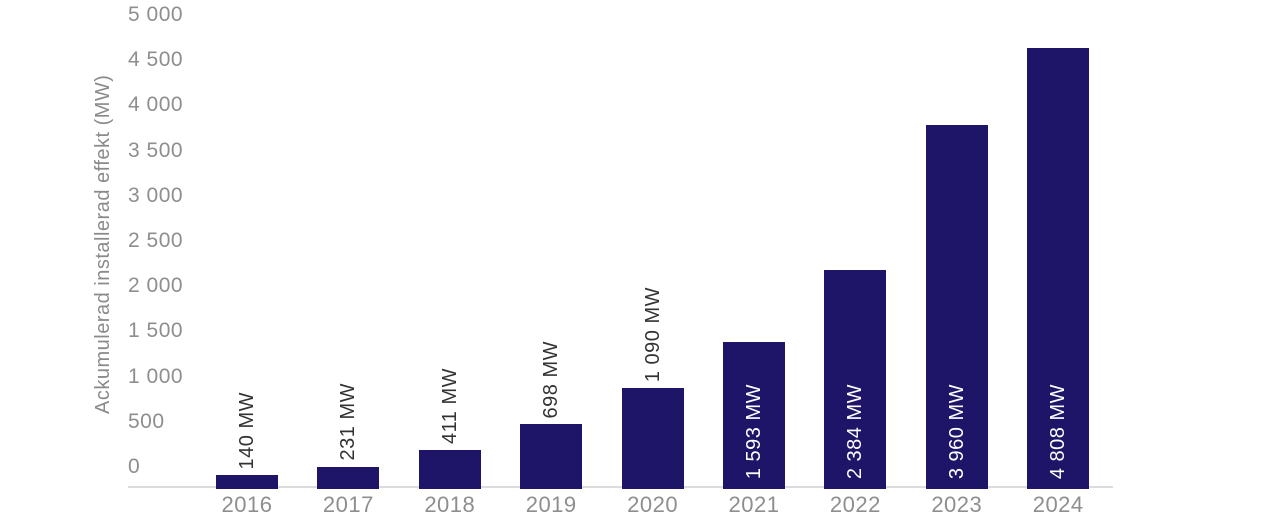 This screenshot has width=1280, height=523. Describe the element at coordinates (247, 430) in the screenshot. I see `bar-value-label-2016: 140 MW` at that location.